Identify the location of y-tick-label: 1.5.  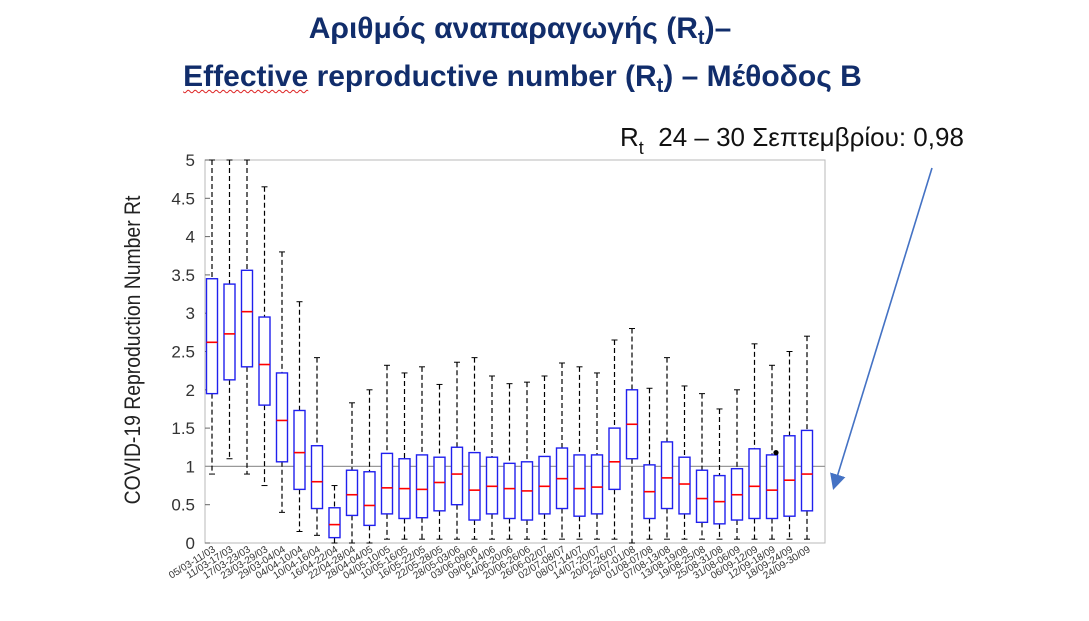
(183, 428).